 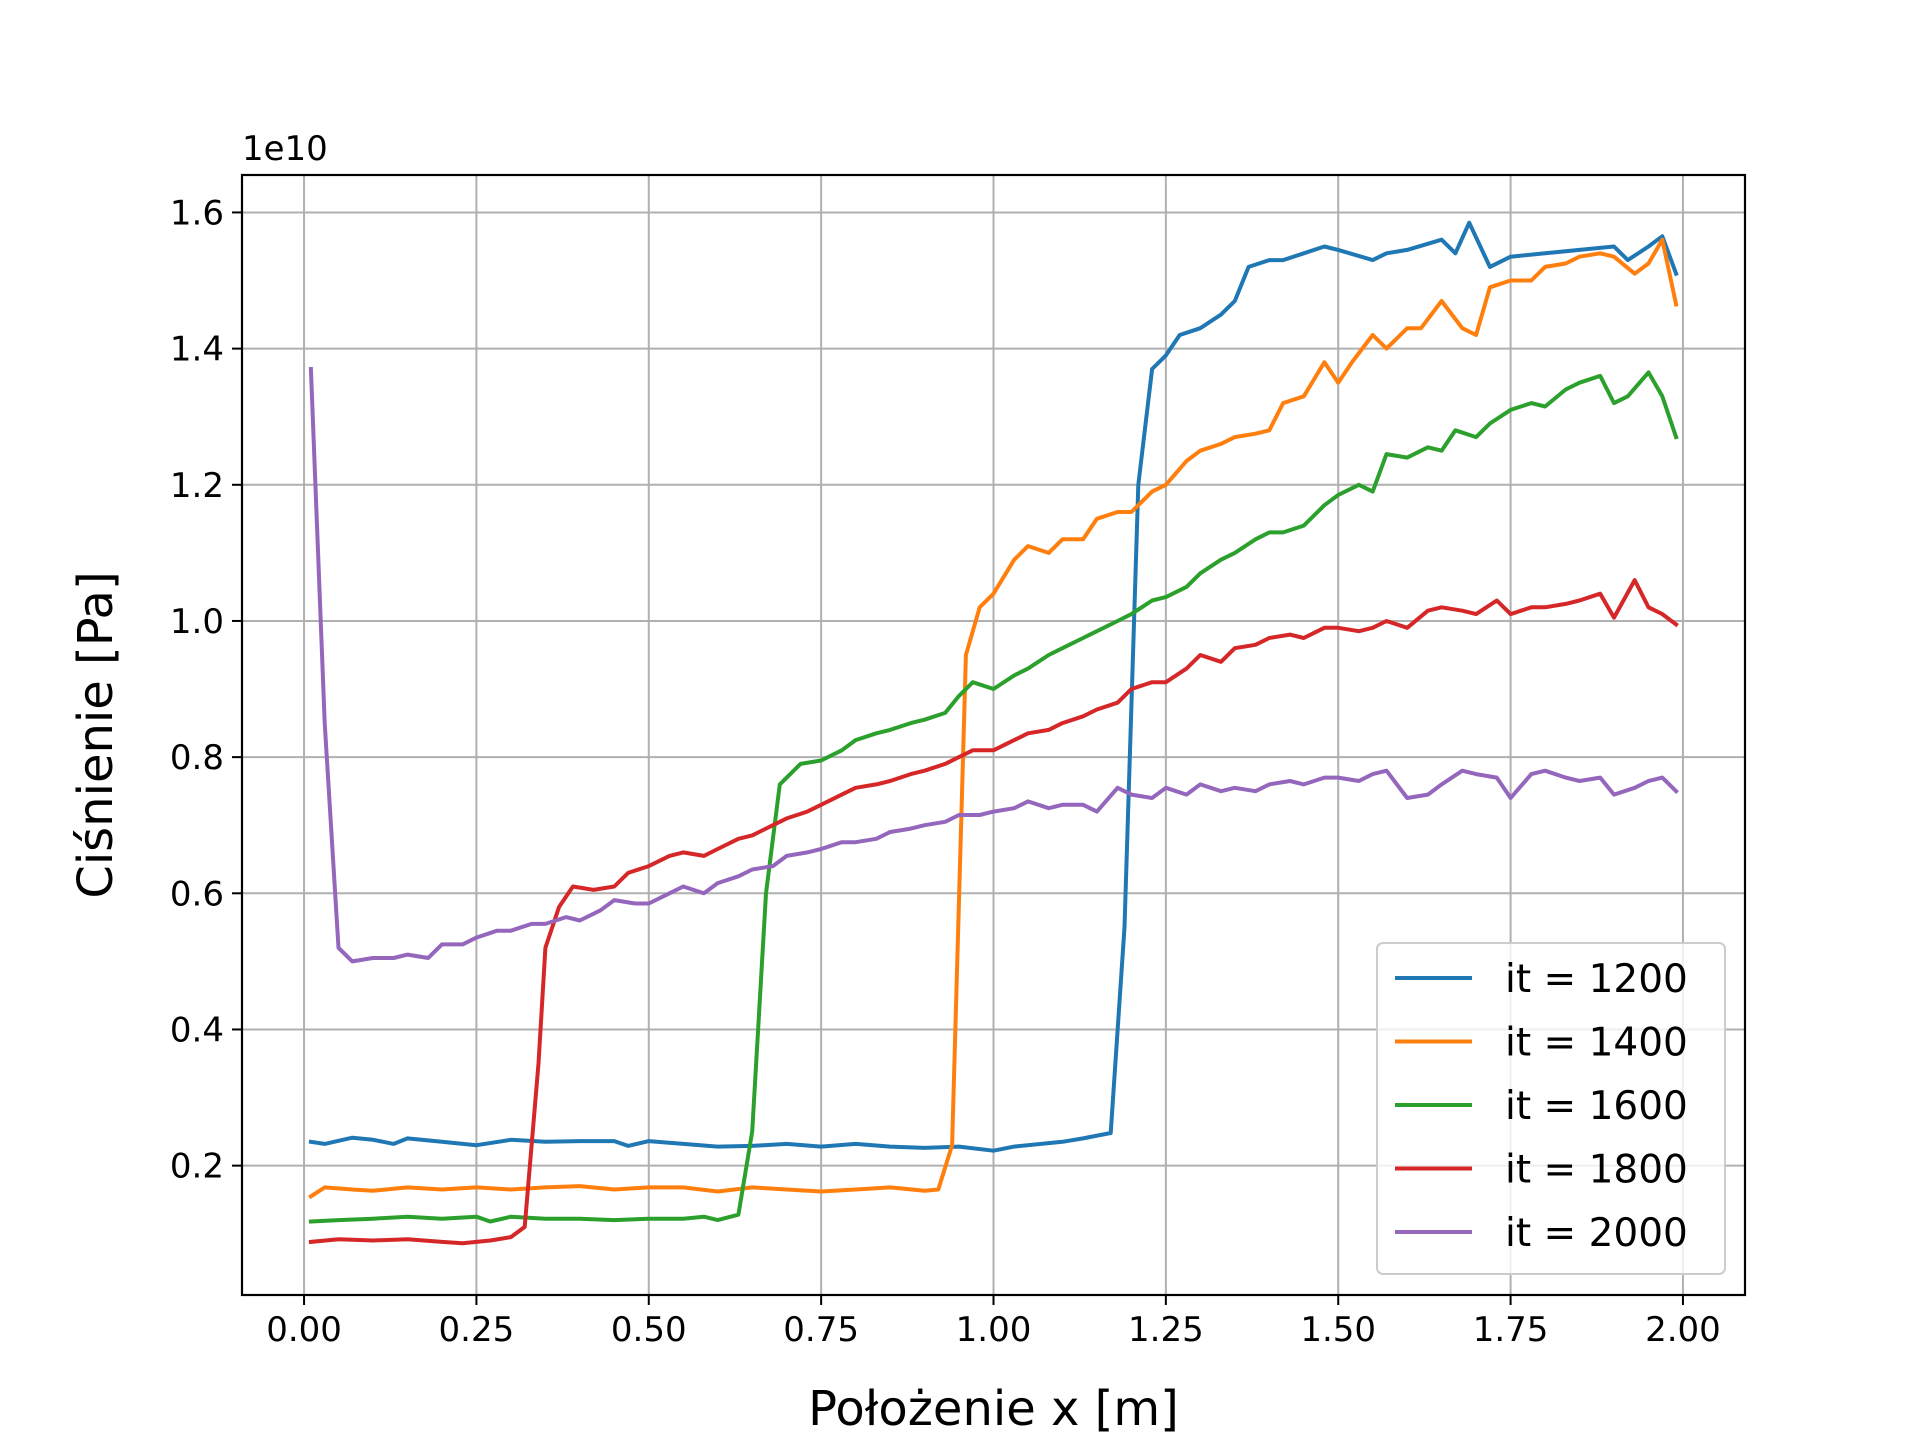 I want to click on y-tick-label: 0.8, so click(x=197, y=758).